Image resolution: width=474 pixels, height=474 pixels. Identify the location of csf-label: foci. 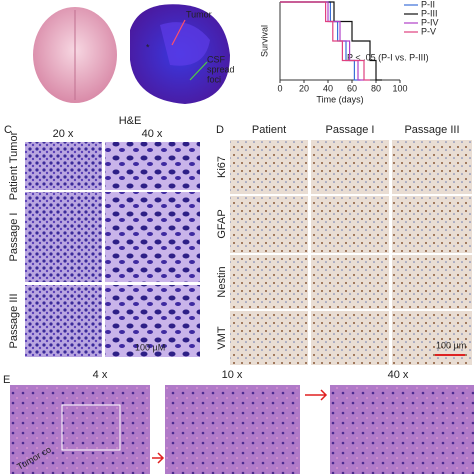
(214, 79).